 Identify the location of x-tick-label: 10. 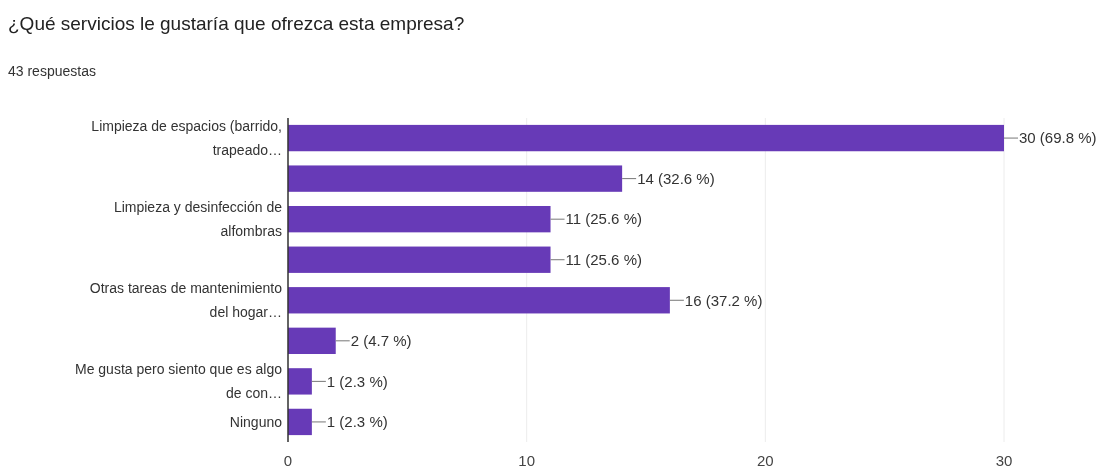
(527, 460).